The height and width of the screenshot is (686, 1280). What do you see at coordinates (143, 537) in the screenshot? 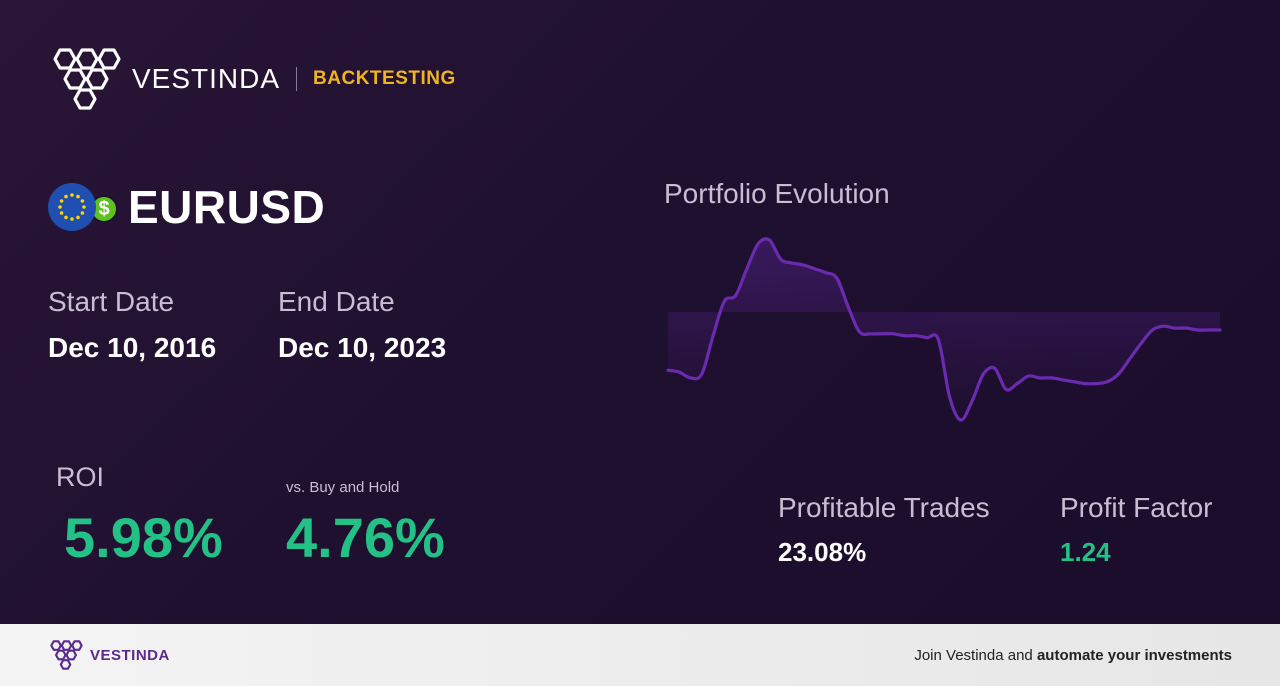
I see `roi-value: 5.98%` at bounding box center [143, 537].